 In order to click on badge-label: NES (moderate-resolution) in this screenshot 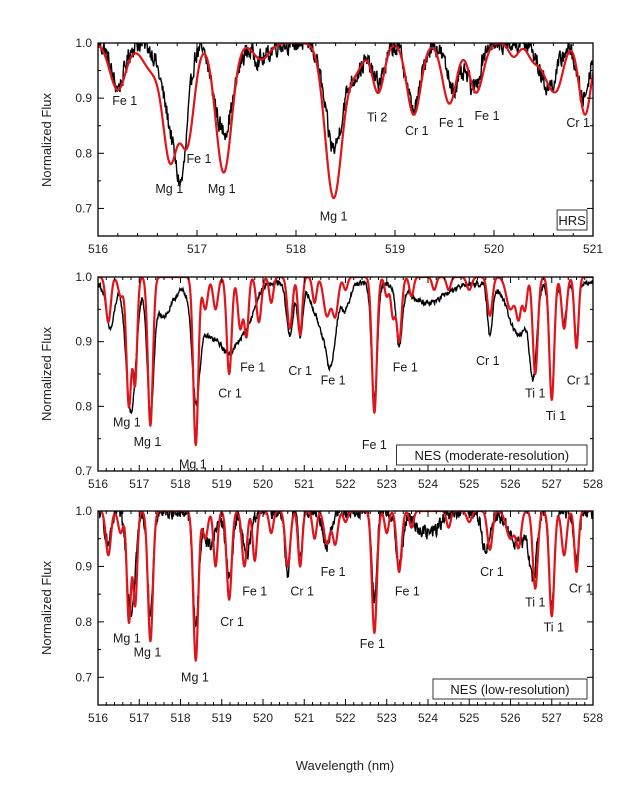, I will do `click(491, 455)`.